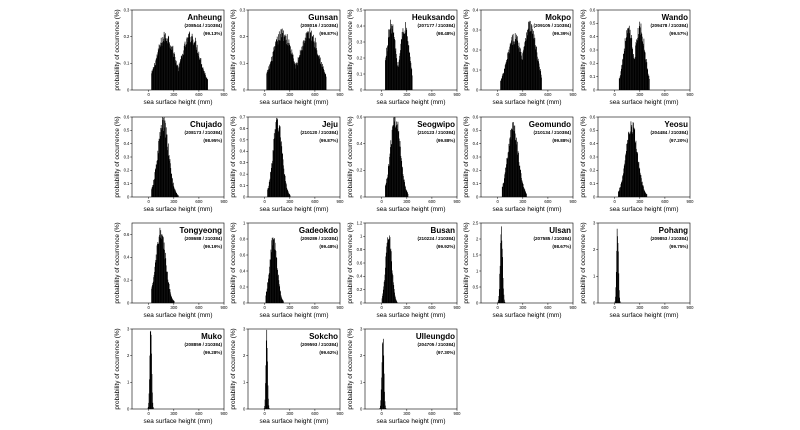 The image size is (800, 430). I want to click on x-tick-label: 0, so click(265, 307).